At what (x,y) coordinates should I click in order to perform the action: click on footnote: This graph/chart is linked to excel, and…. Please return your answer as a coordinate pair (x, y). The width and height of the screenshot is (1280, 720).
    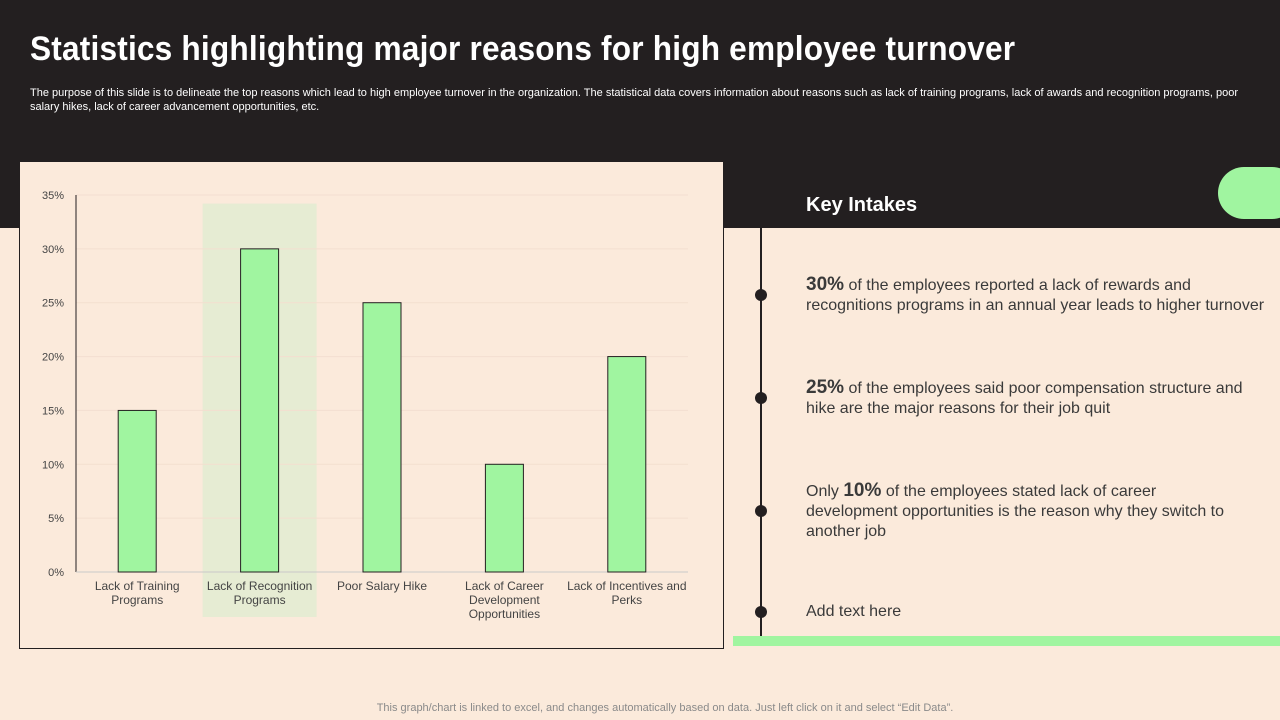
    Looking at the image, I should click on (665, 708).